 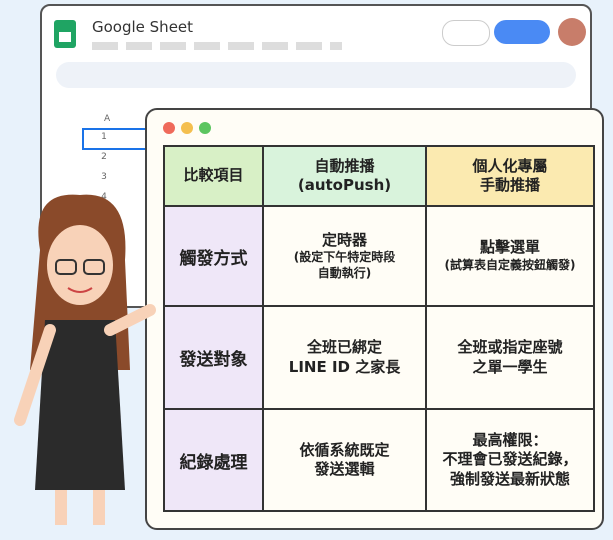 What do you see at coordinates (187, 128) in the screenshot?
I see `window-dots` at bounding box center [187, 128].